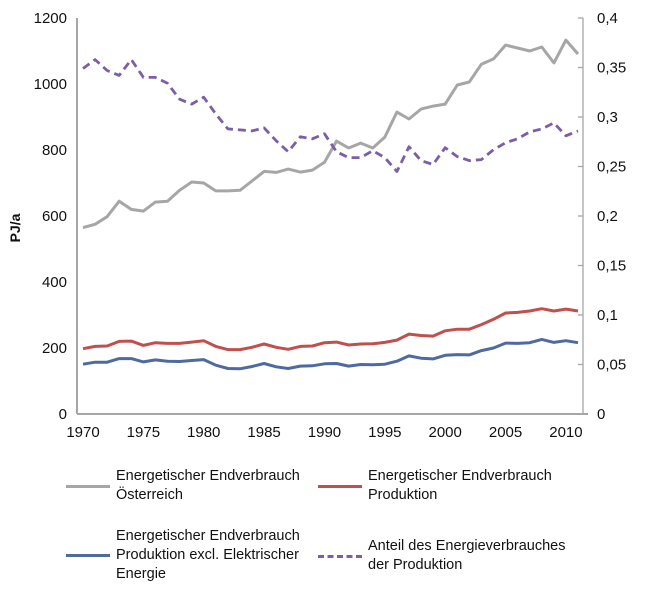 This screenshot has height=600, width=645. I want to click on y-tick-label: 800, so click(54, 150).